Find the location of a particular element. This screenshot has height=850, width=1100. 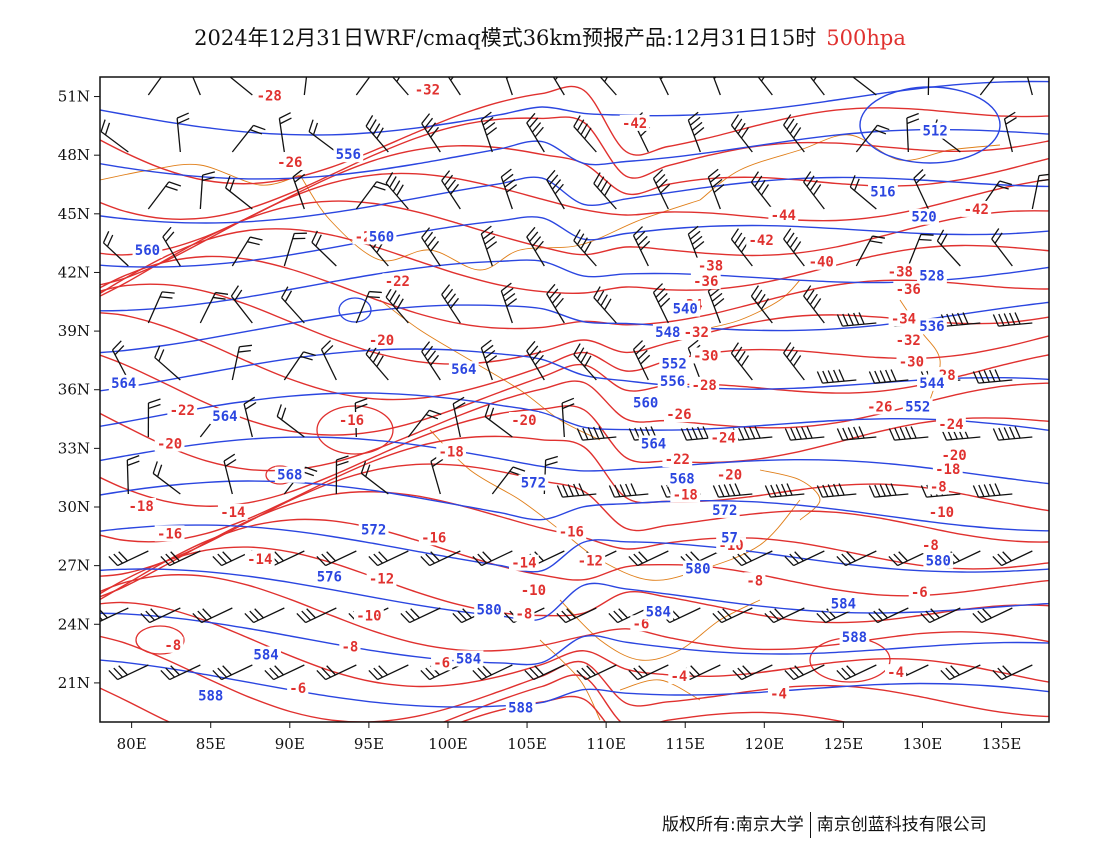

height-label: 584 is located at coordinates (658, 613).